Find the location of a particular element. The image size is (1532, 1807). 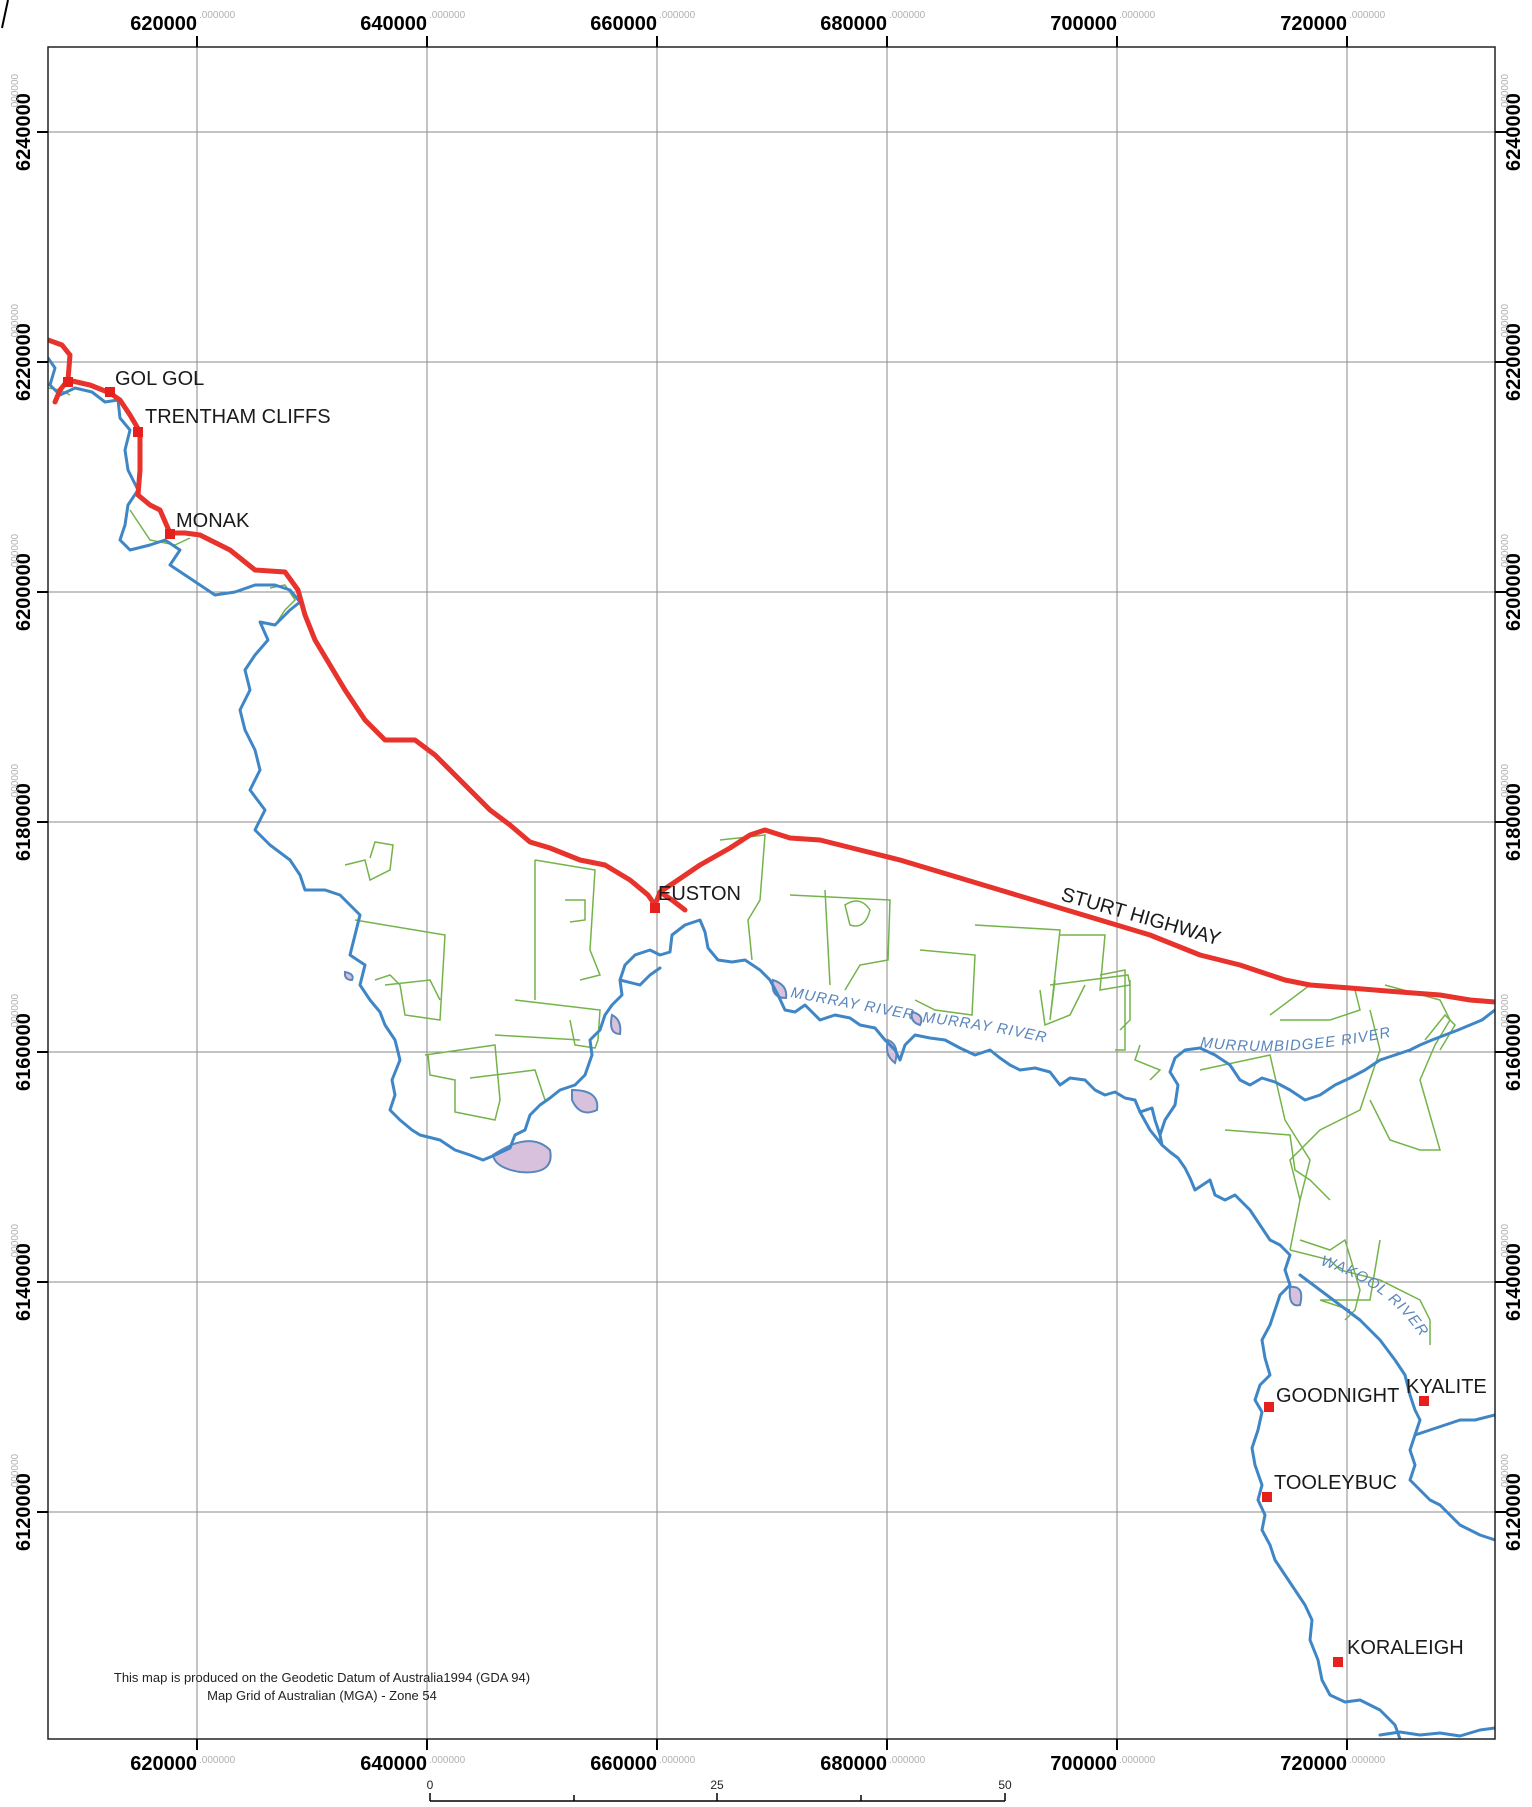

town-marker-koraleigh is located at coordinates (1338, 1662).